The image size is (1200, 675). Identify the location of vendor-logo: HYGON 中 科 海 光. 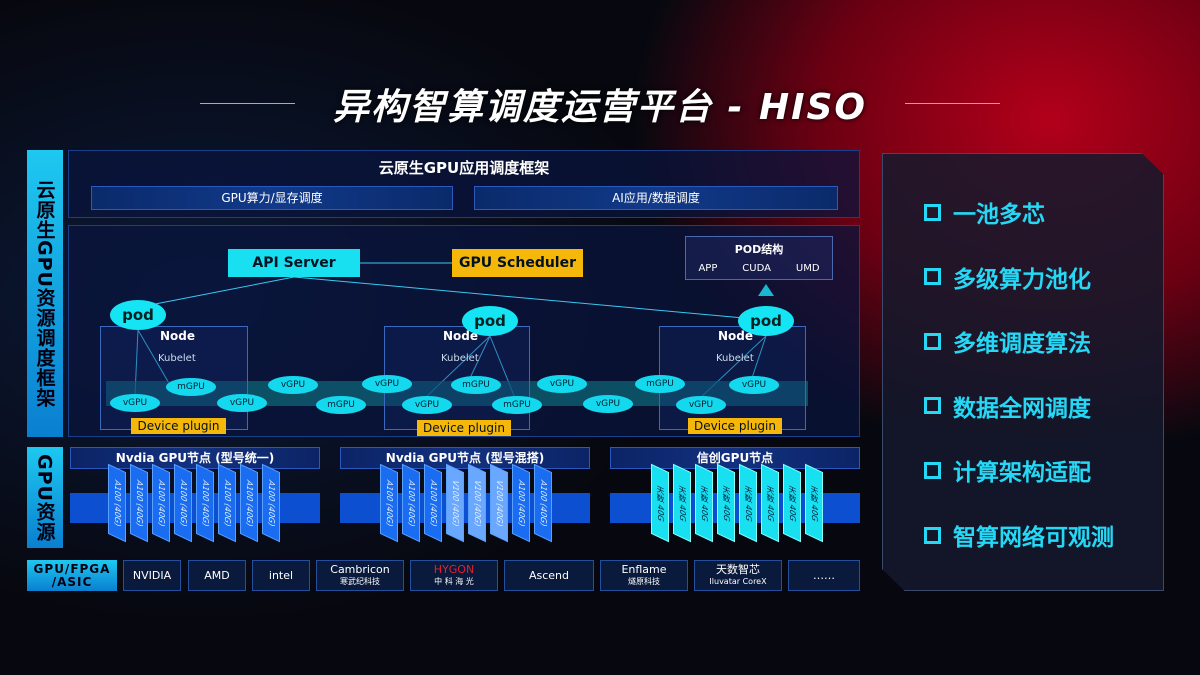
(454, 575).